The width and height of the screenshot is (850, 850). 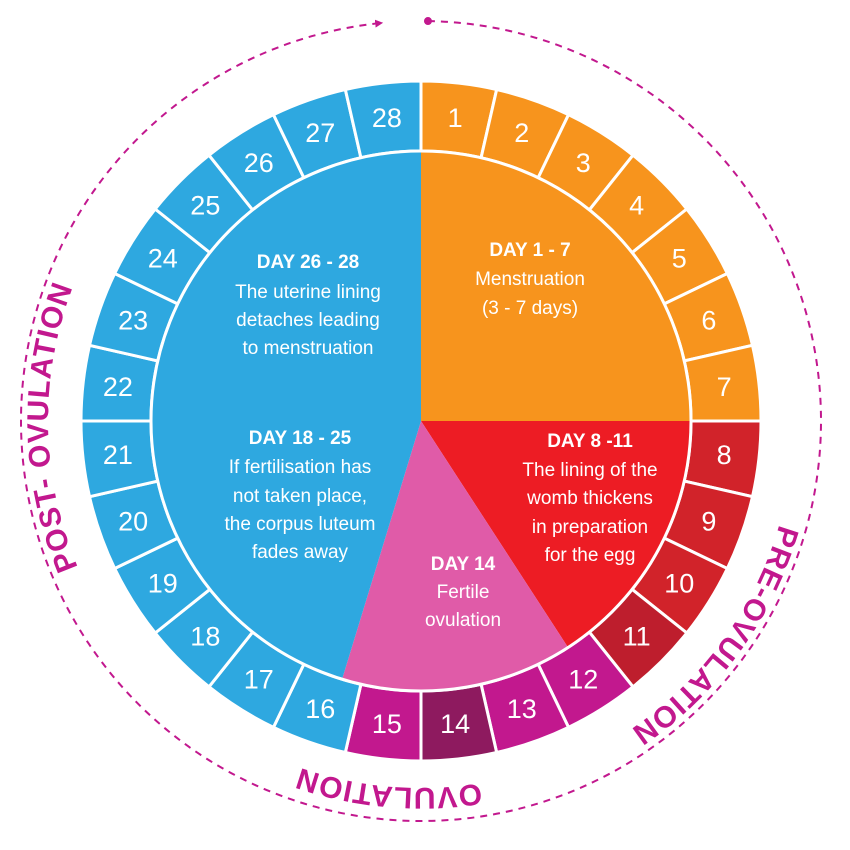 What do you see at coordinates (300, 552) in the screenshot?
I see `segment-line: fades away` at bounding box center [300, 552].